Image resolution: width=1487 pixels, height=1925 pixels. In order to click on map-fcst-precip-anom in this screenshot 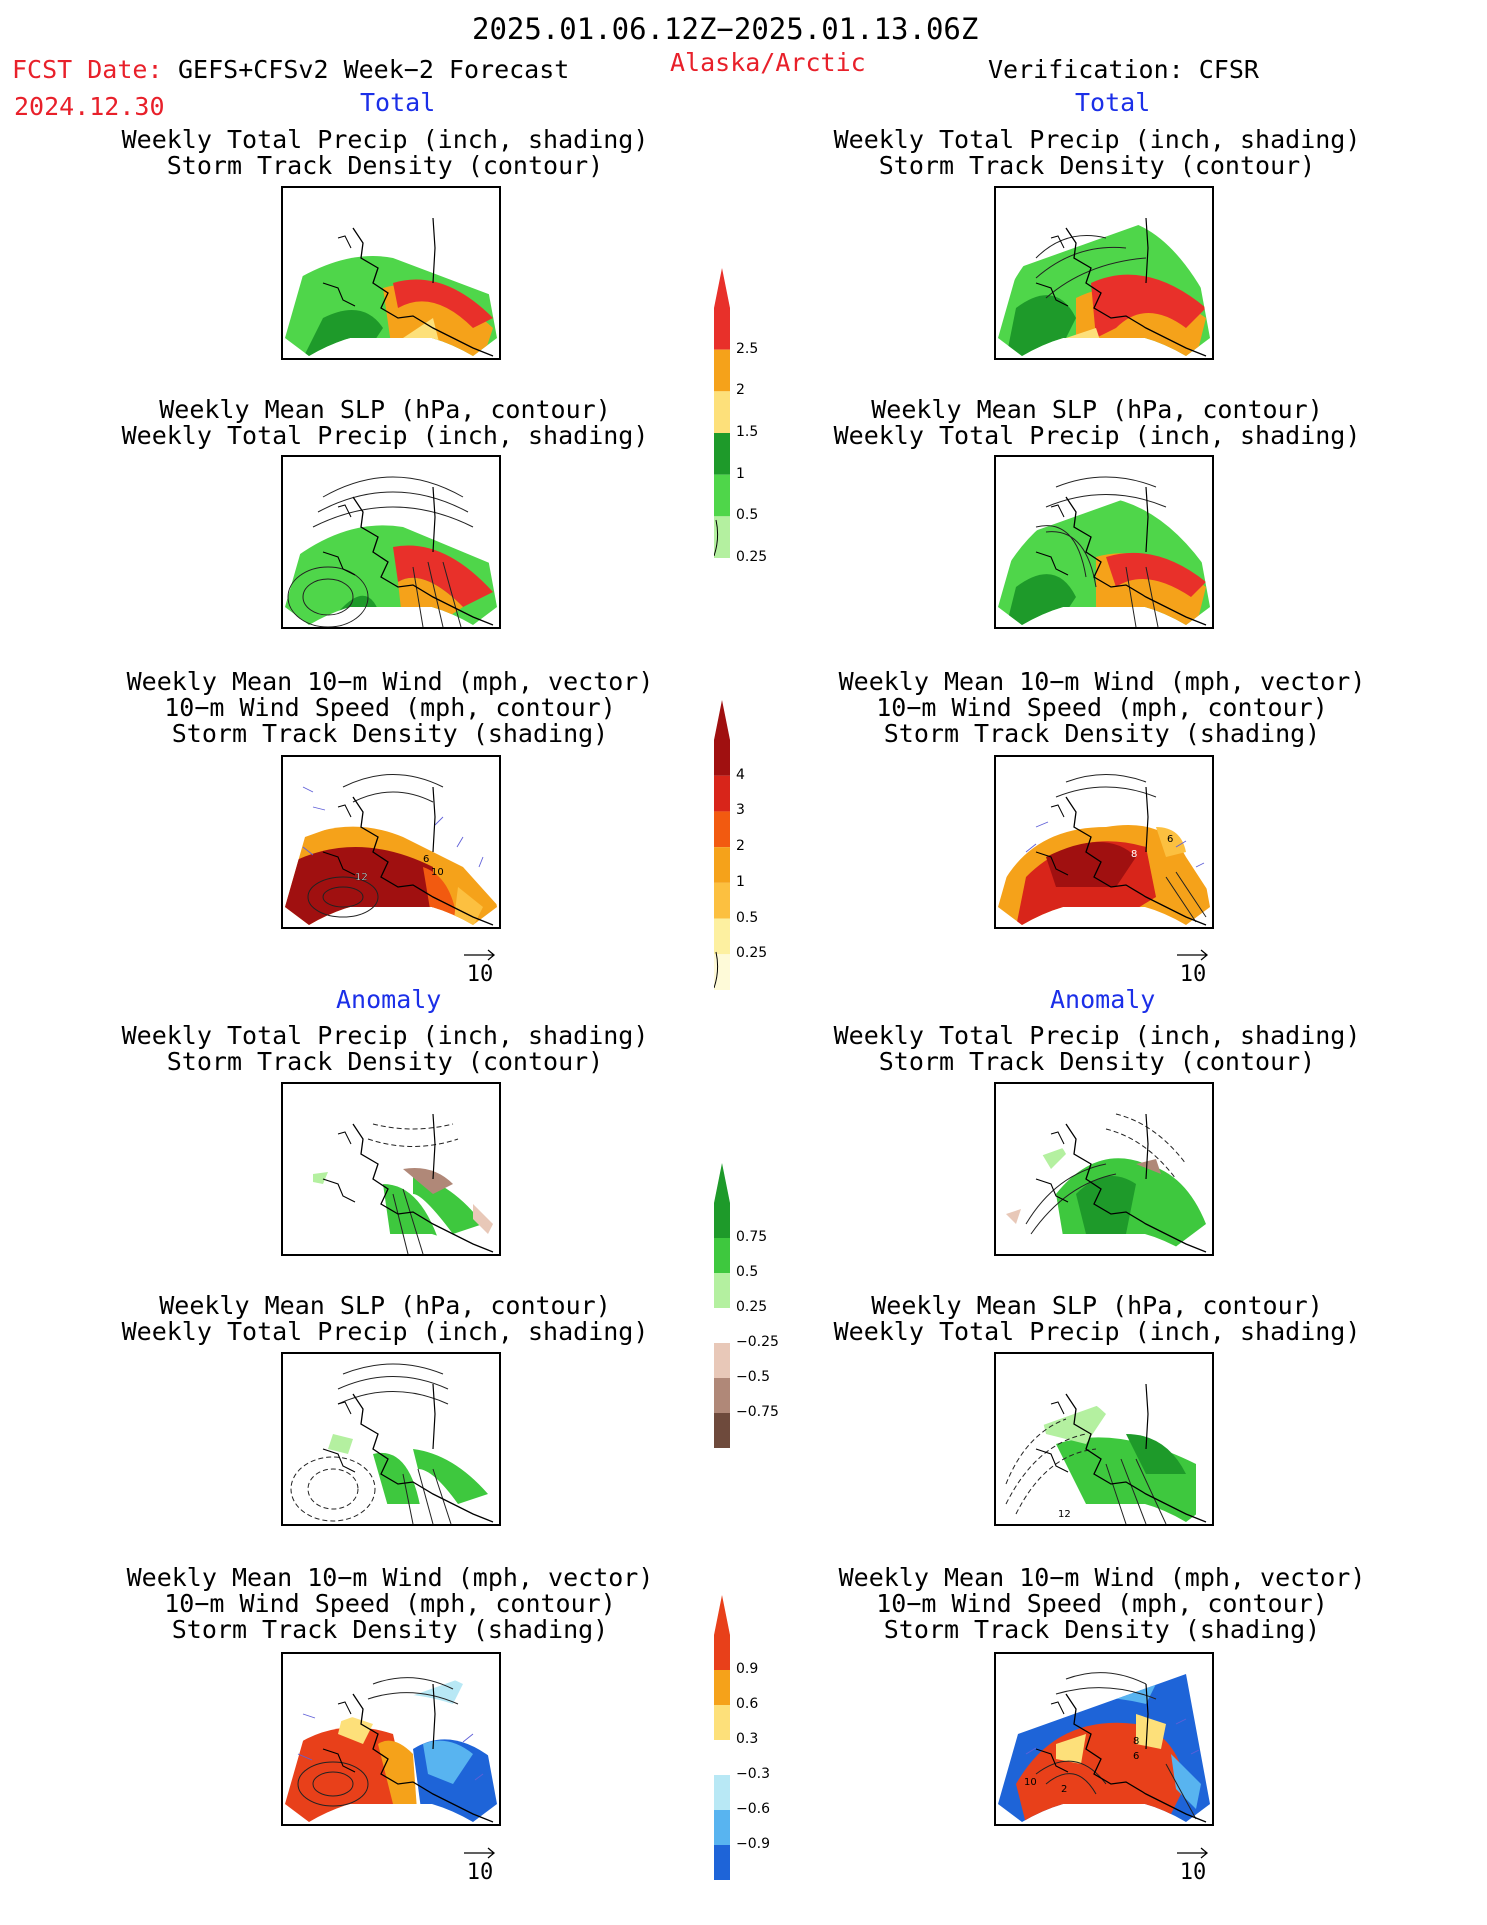, I will do `click(391, 1169)`.